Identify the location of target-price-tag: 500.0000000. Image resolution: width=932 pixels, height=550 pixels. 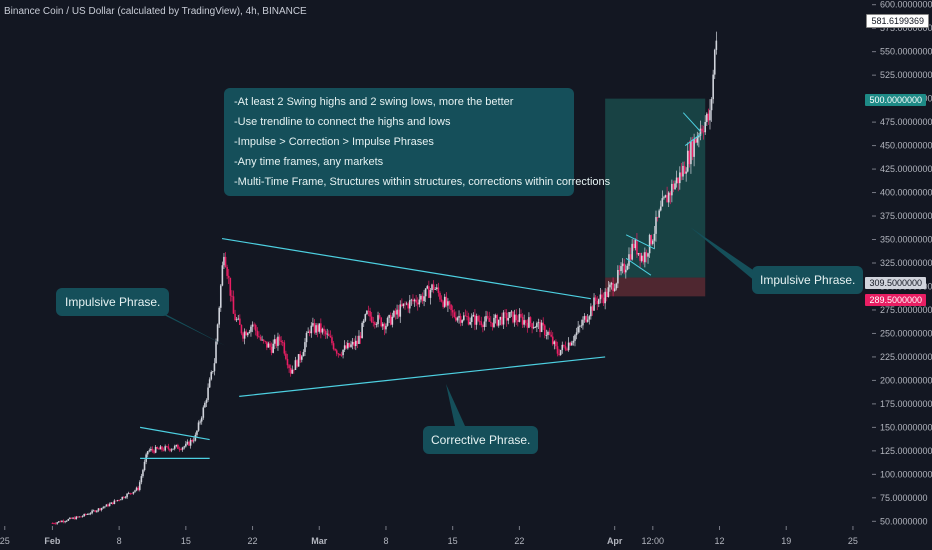
(895, 100).